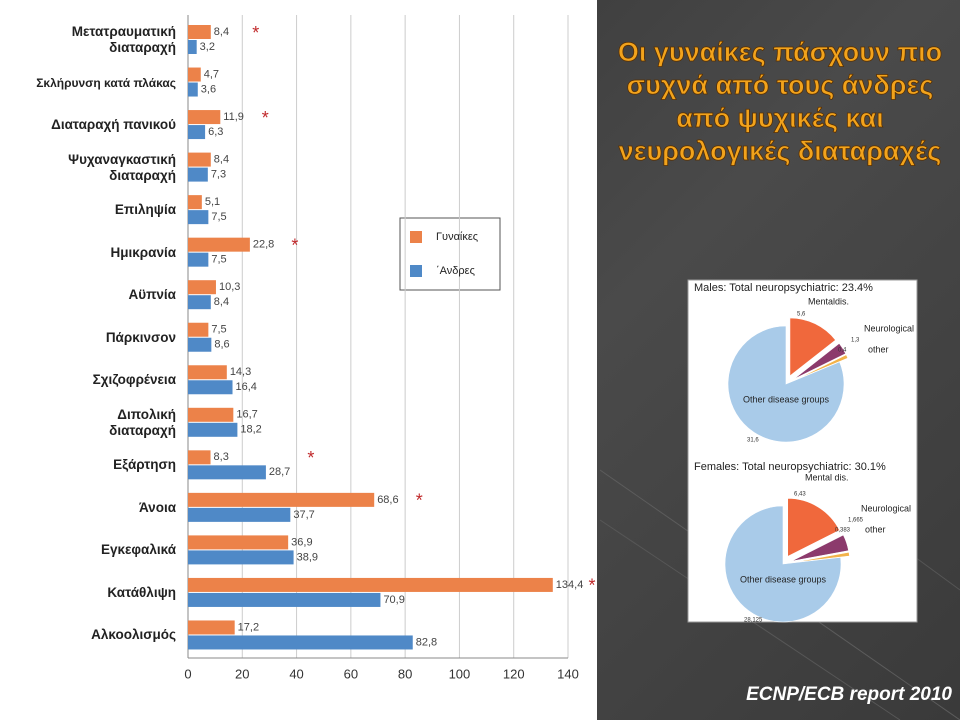 The image size is (960, 720). Describe the element at coordinates (800, 495) in the screenshot. I see `slice-value: 6,43` at that location.